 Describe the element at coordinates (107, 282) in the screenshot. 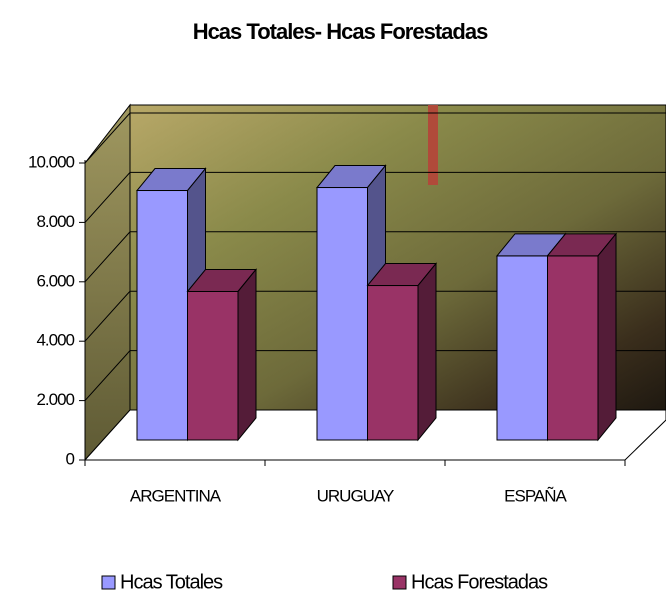

I see `side-wall` at that location.